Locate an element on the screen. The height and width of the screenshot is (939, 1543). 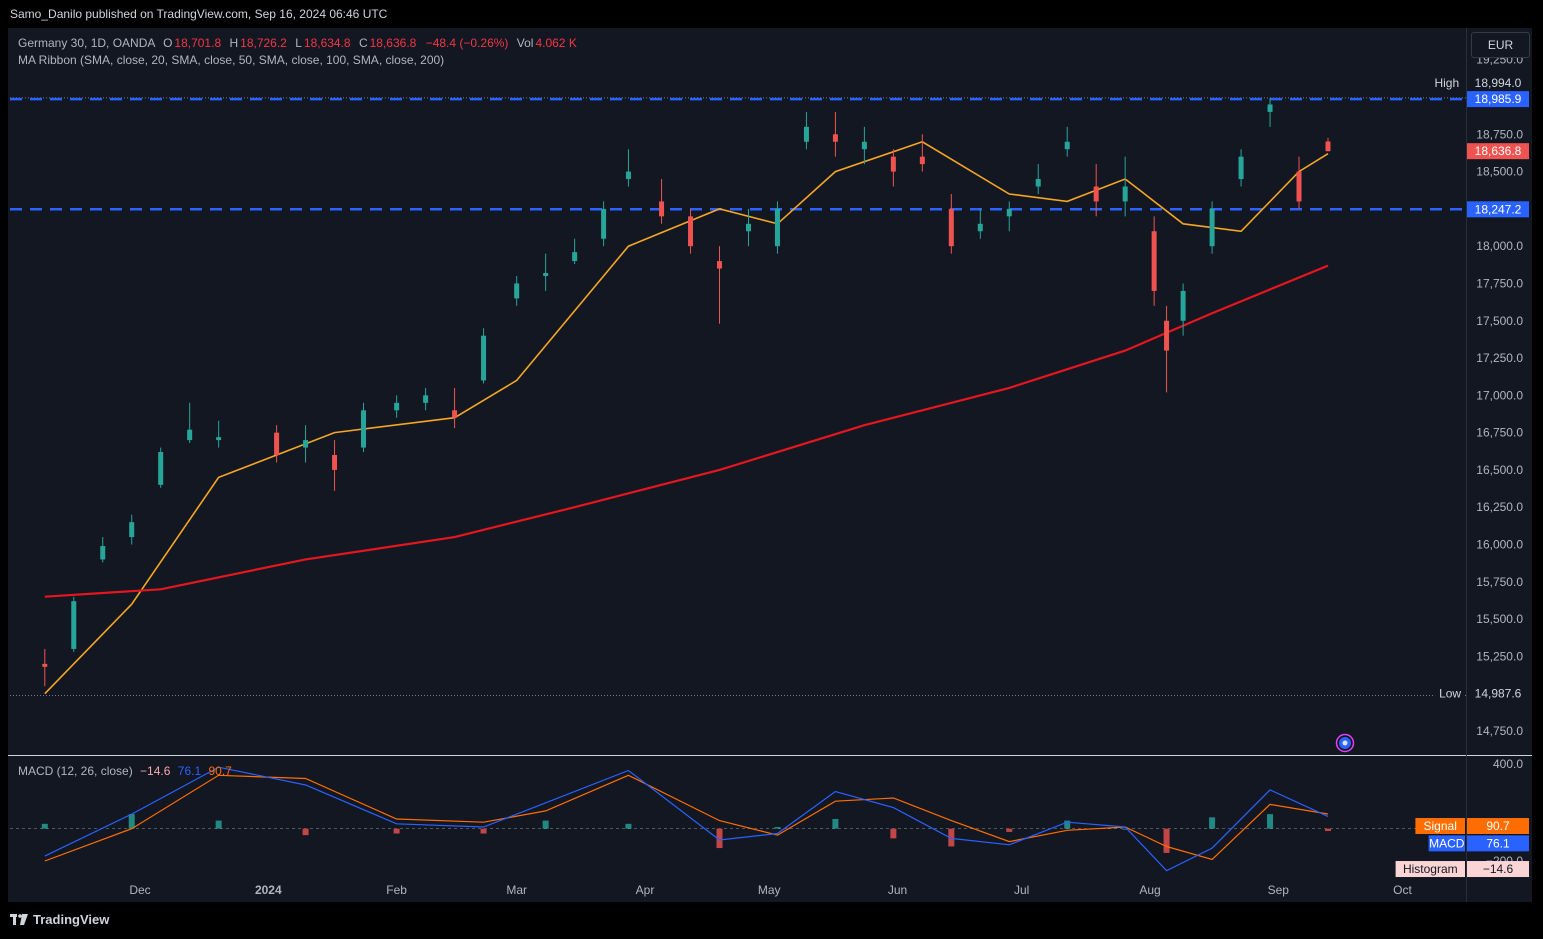
price-tick-label: 16,250.0 is located at coordinates (1499, 507).